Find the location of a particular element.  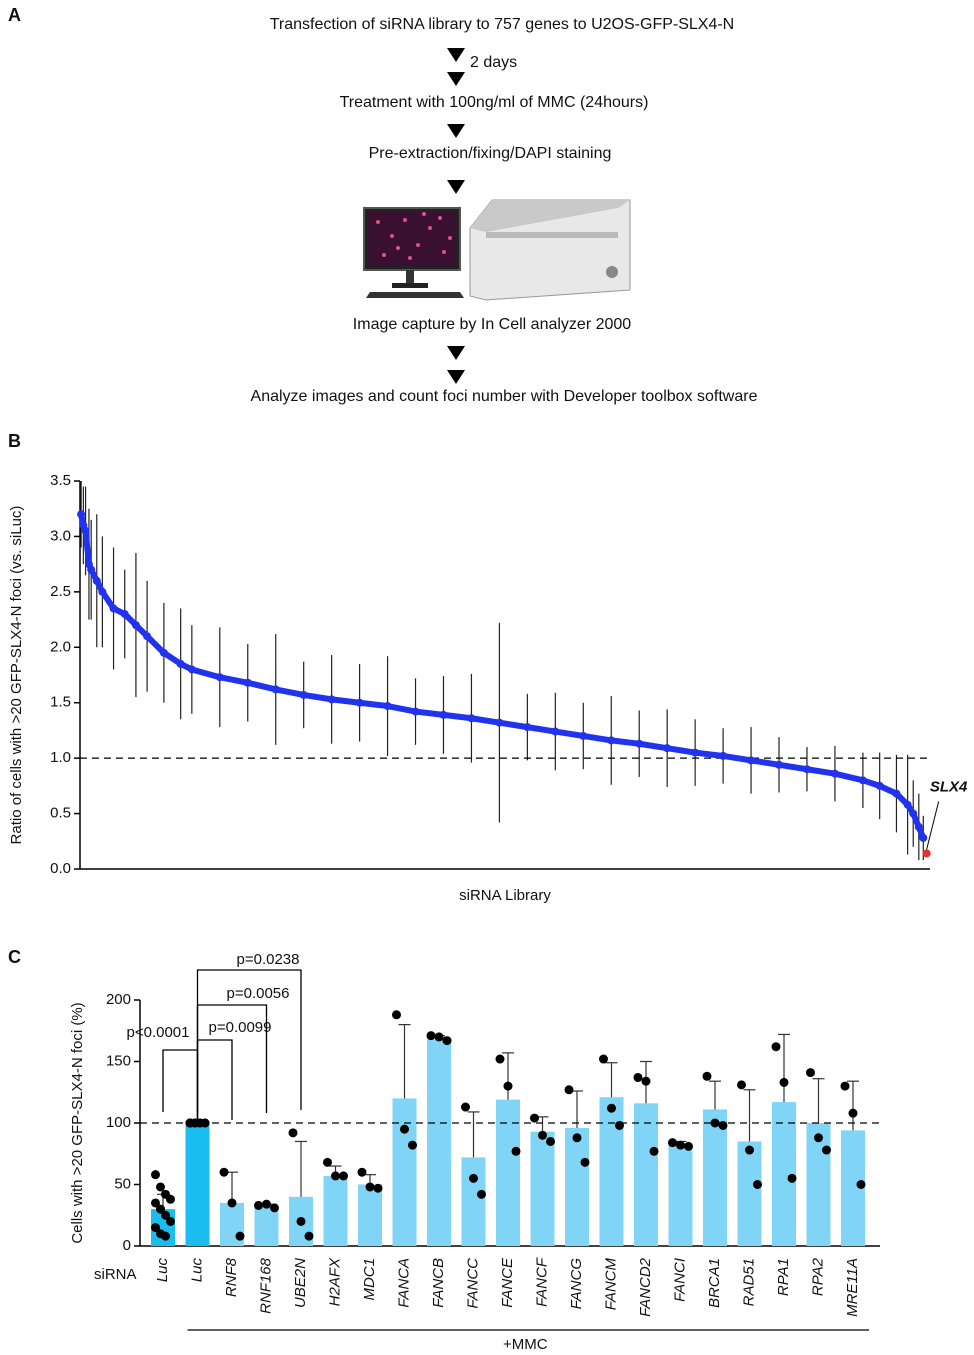

panel-label: B is located at coordinates (14, 441).